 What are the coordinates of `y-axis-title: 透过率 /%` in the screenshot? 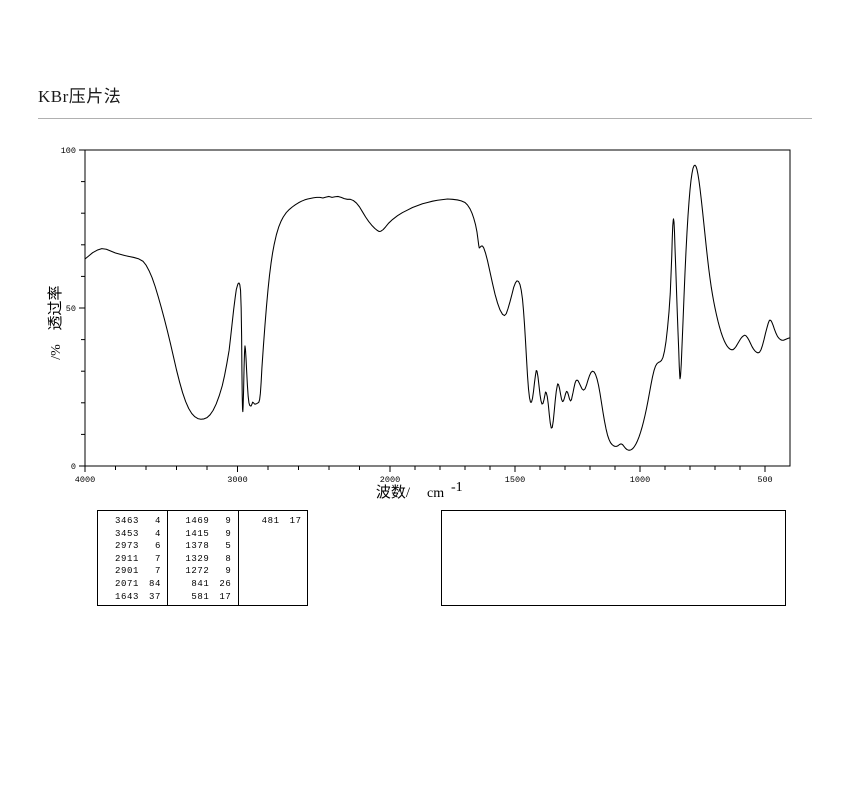 It's located at (55, 322).